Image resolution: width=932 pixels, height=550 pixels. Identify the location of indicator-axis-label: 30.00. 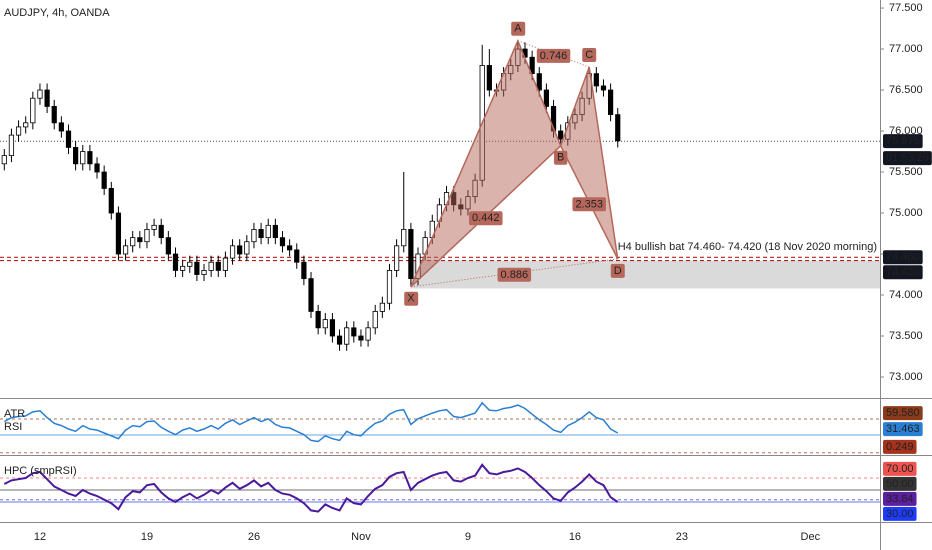
(900, 514).